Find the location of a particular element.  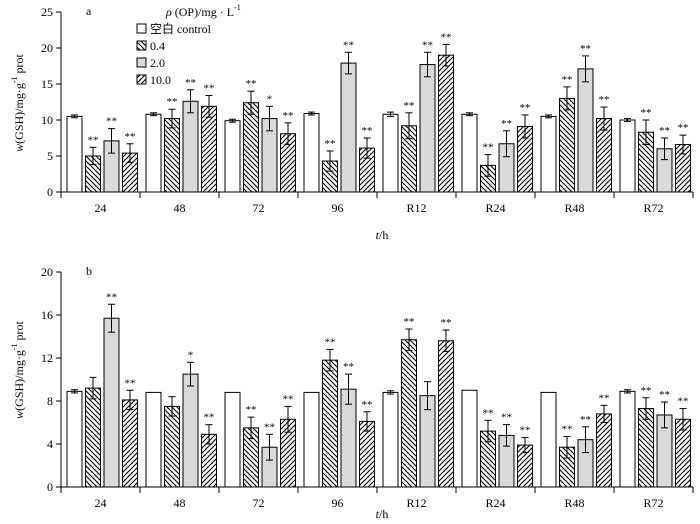

significance-mark: * is located at coordinates (191, 355).